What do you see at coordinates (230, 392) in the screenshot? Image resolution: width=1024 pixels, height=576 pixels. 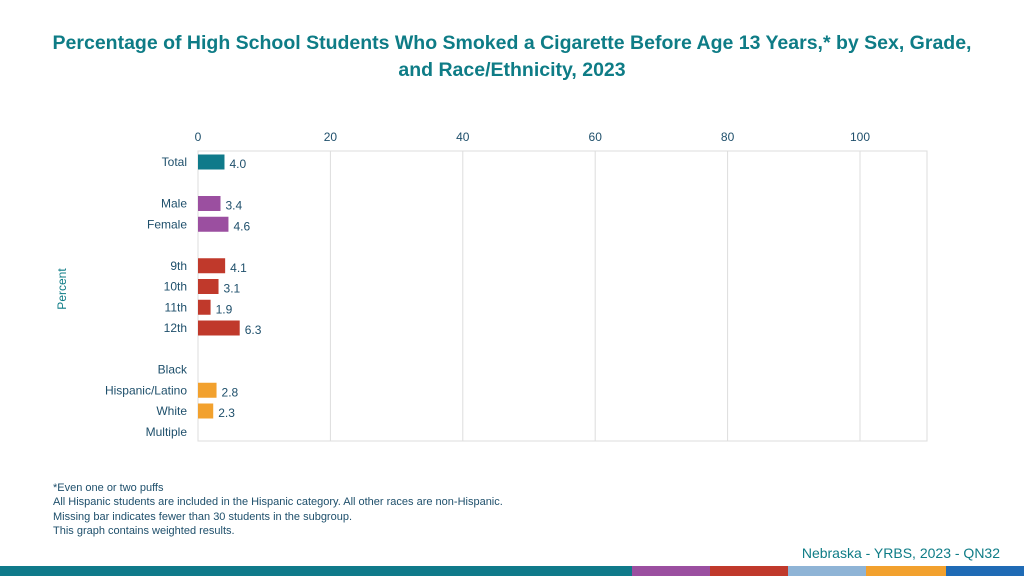 I see `data-label: 2.8` at bounding box center [230, 392].